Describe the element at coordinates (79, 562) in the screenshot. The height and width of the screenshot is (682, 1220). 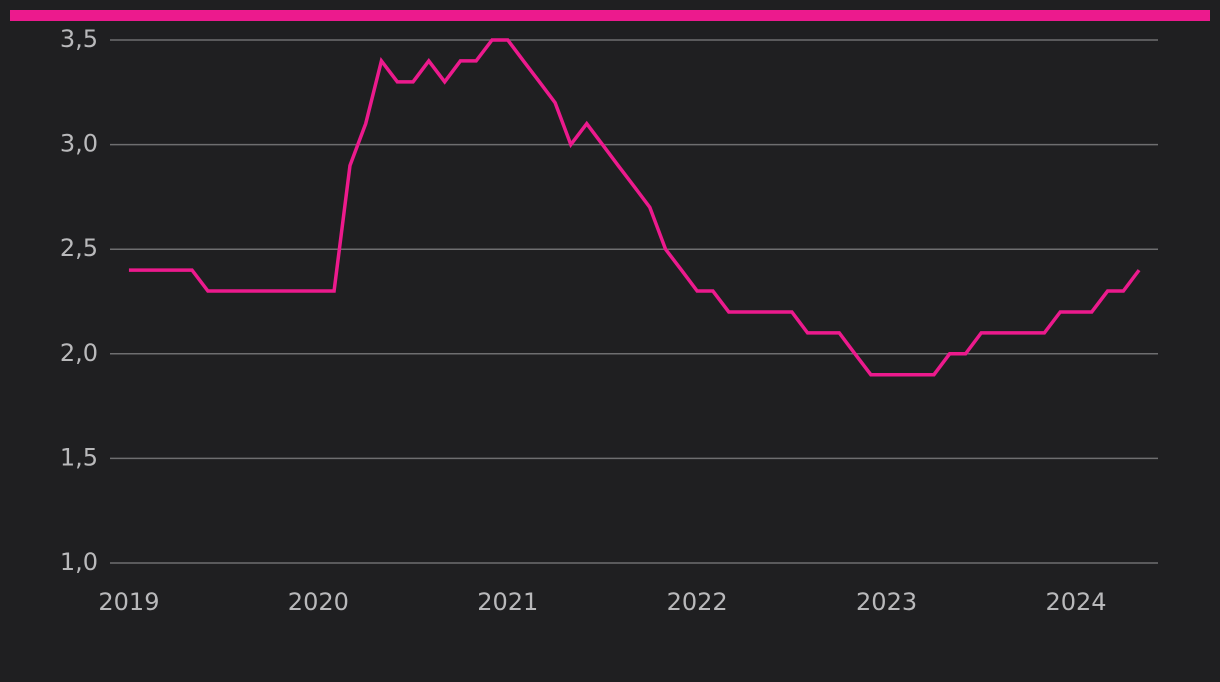
I see `y-tick-label: 1,0` at that location.